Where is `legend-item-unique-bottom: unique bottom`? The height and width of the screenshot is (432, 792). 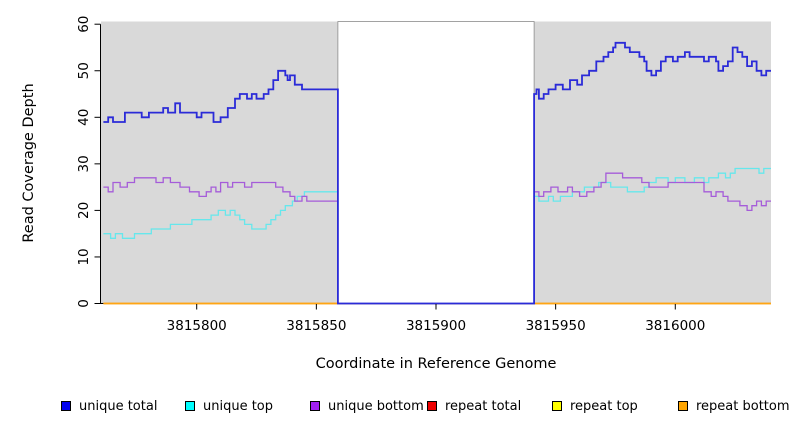 legend-item-unique-bottom: unique bottom is located at coordinates (367, 406).